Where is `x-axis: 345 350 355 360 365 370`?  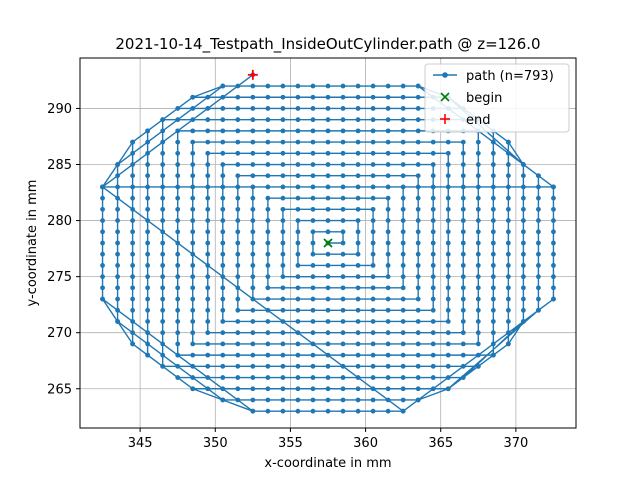
x-axis: 345 350 355 360 365 370 is located at coordinates (328, 439).